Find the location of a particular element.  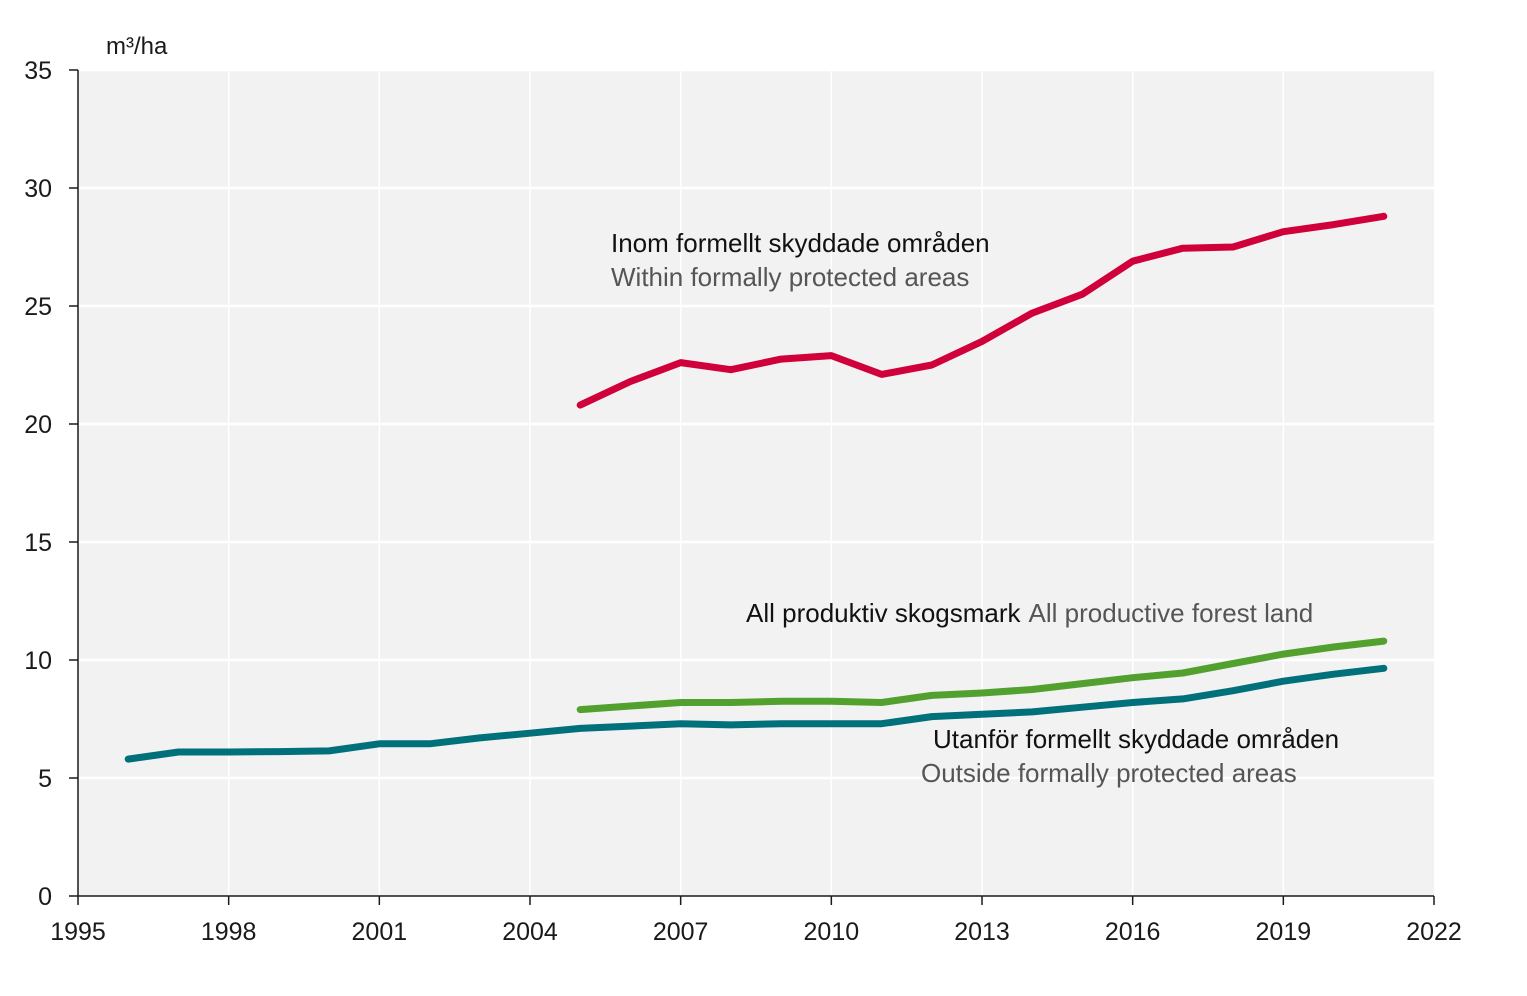

x-tick-label: 2004 is located at coordinates (530, 932).